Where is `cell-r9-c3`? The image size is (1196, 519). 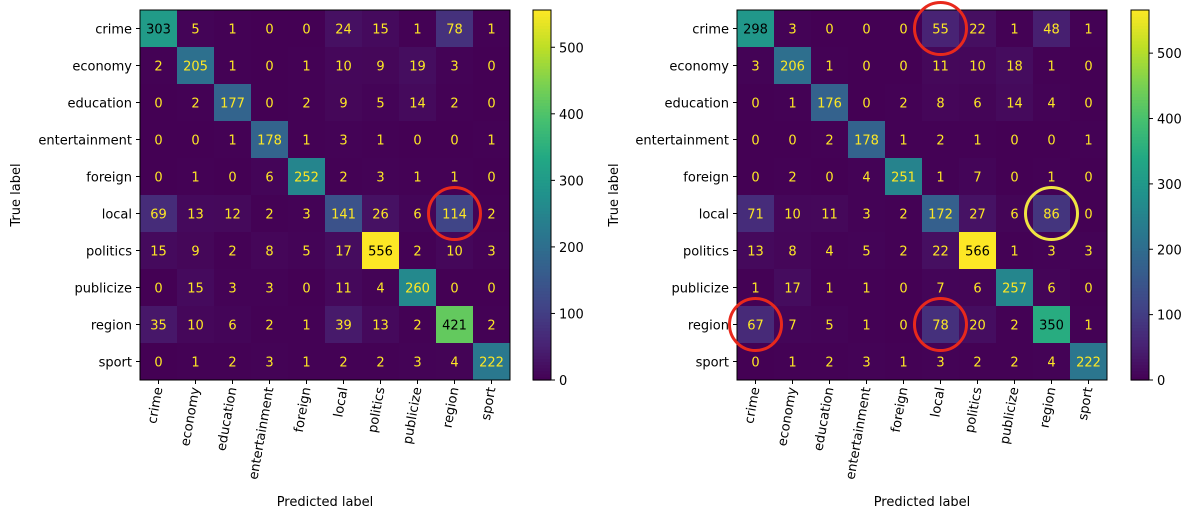 cell-r9-c3 is located at coordinates (270, 362).